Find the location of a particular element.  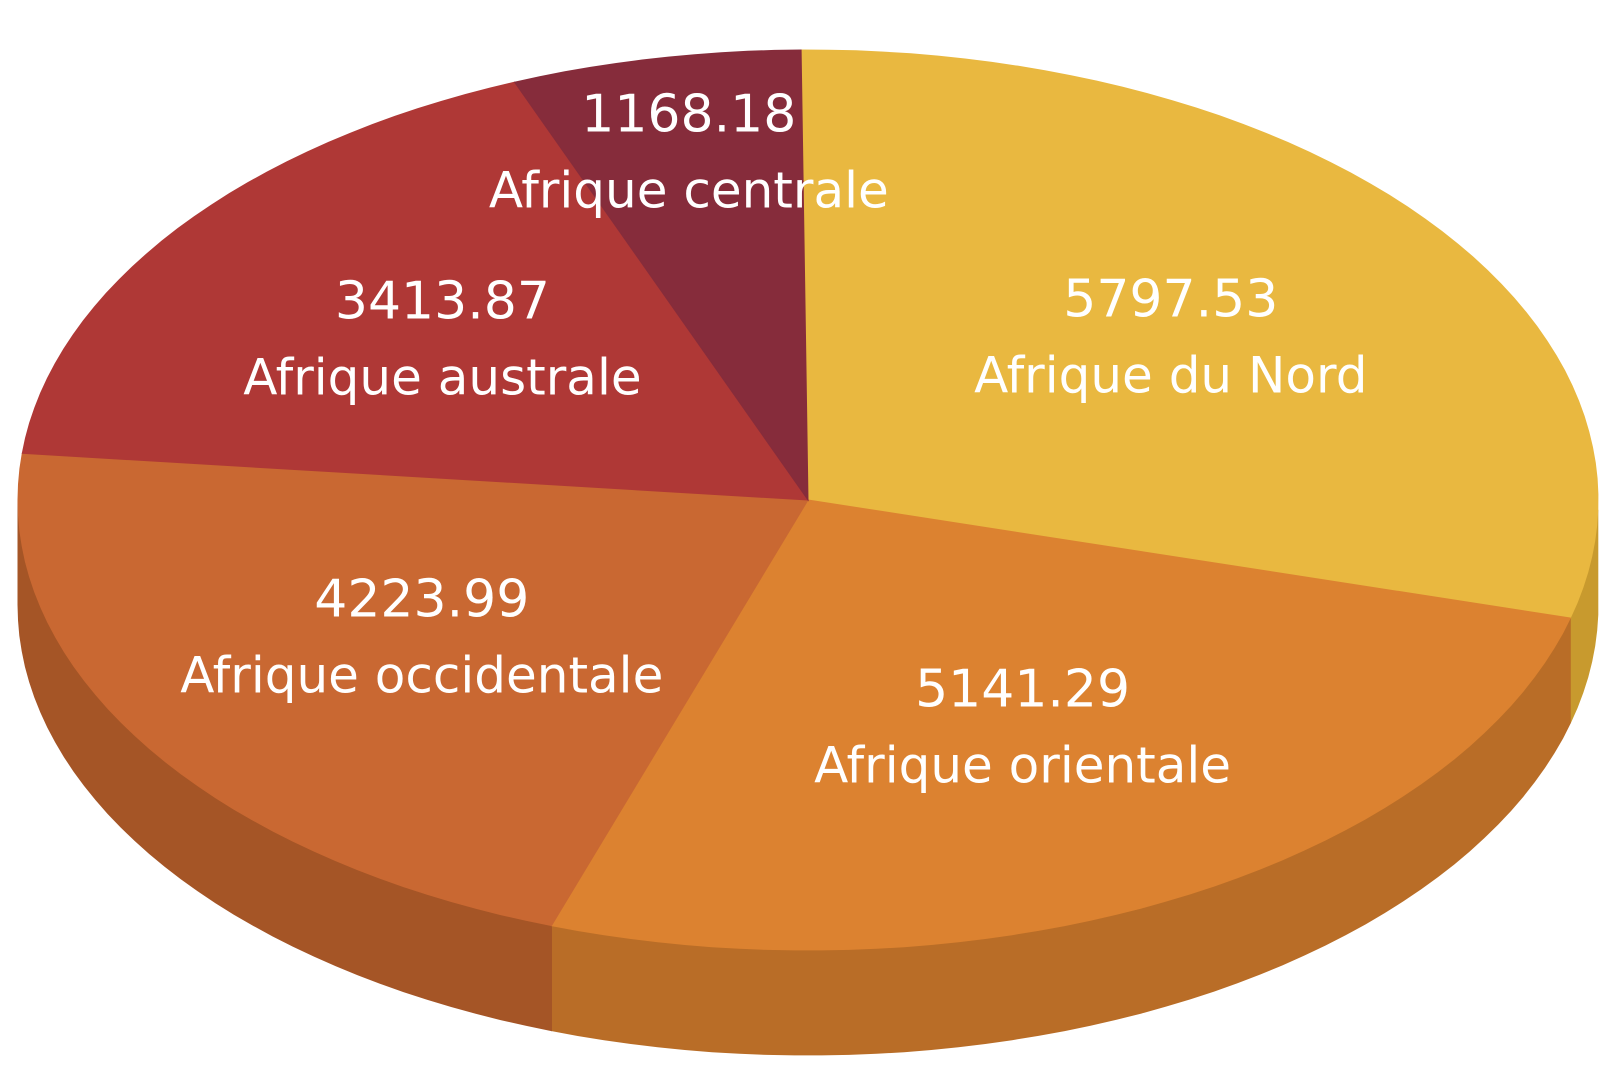

data-label-afrique-centrale: 1168.18 is located at coordinates (688, 115).